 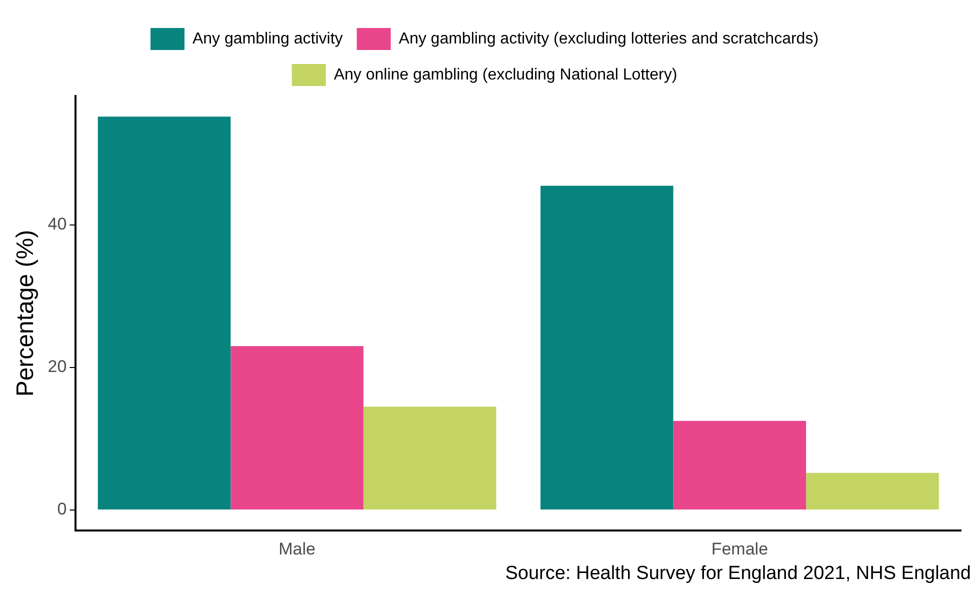 I want to click on legend-label: Any gambling activity (excluding lotteries and scratchcards), so click(x=608, y=39).